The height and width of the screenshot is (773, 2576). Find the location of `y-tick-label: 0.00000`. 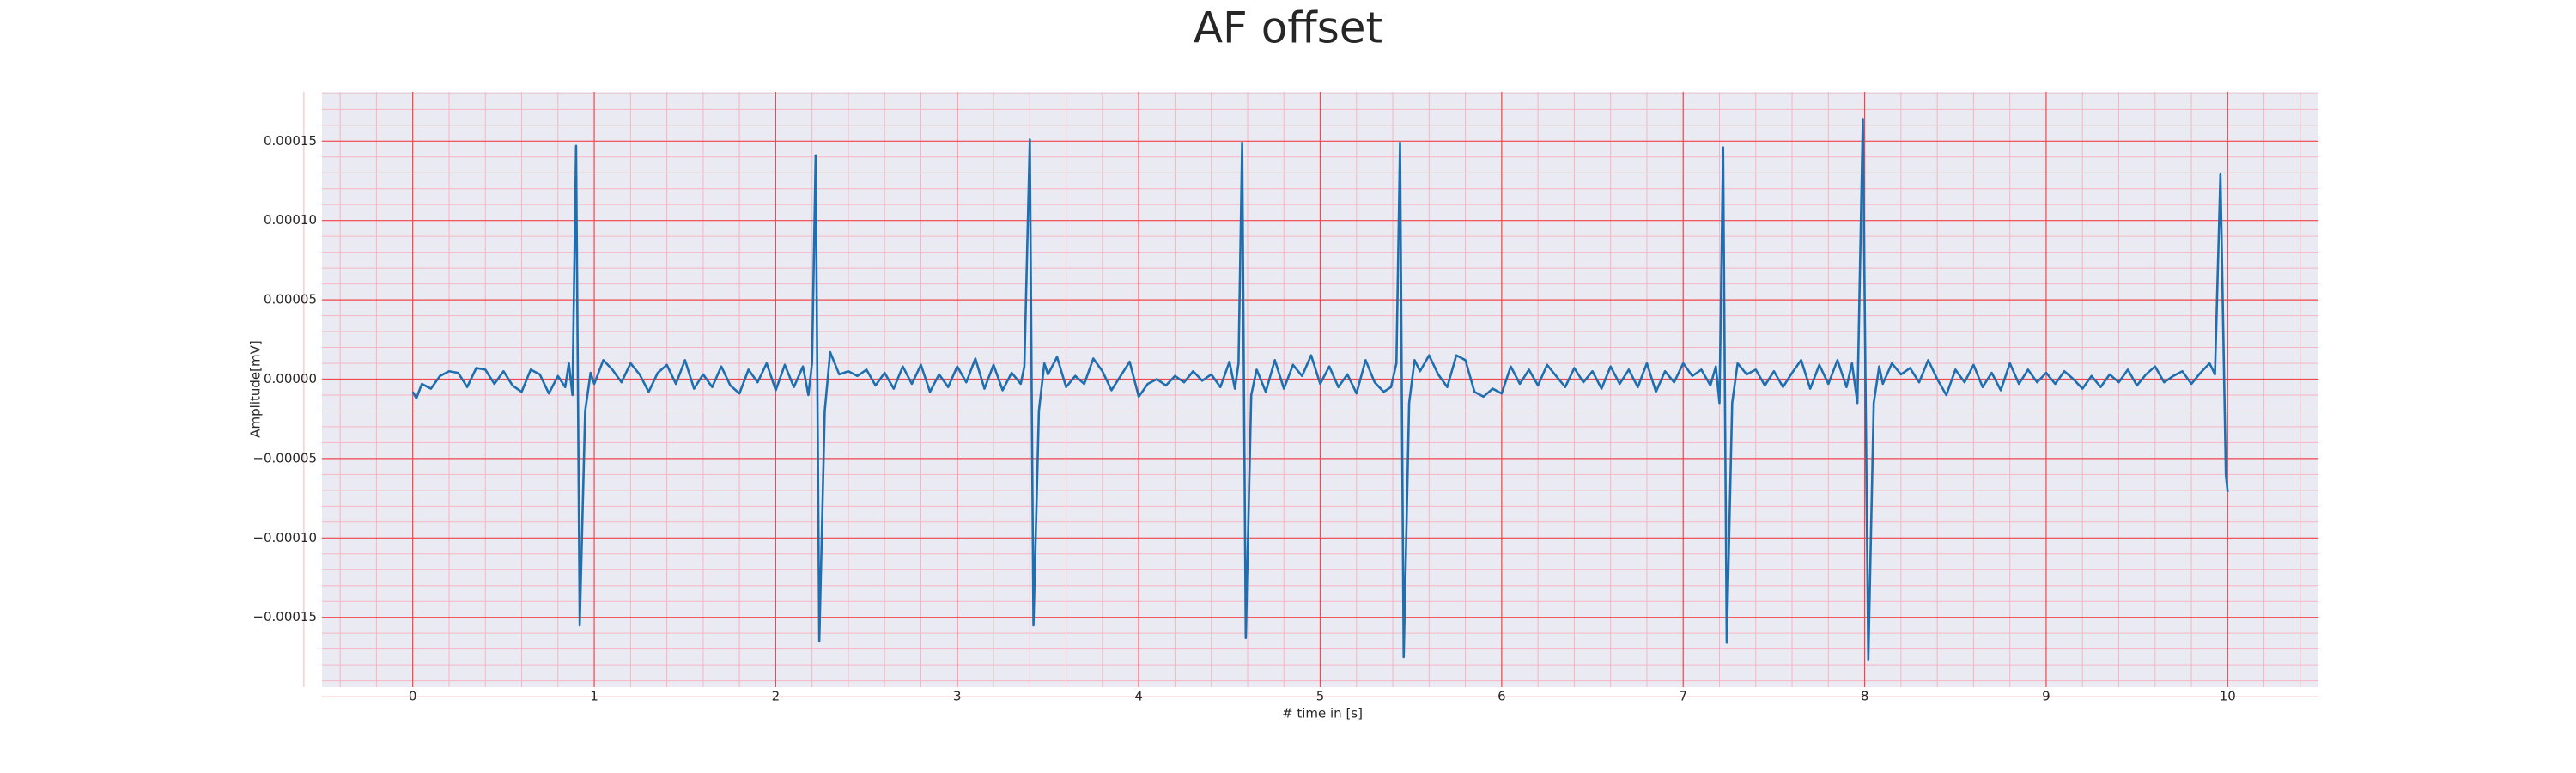

y-tick-label: 0.00000 is located at coordinates (291, 378).